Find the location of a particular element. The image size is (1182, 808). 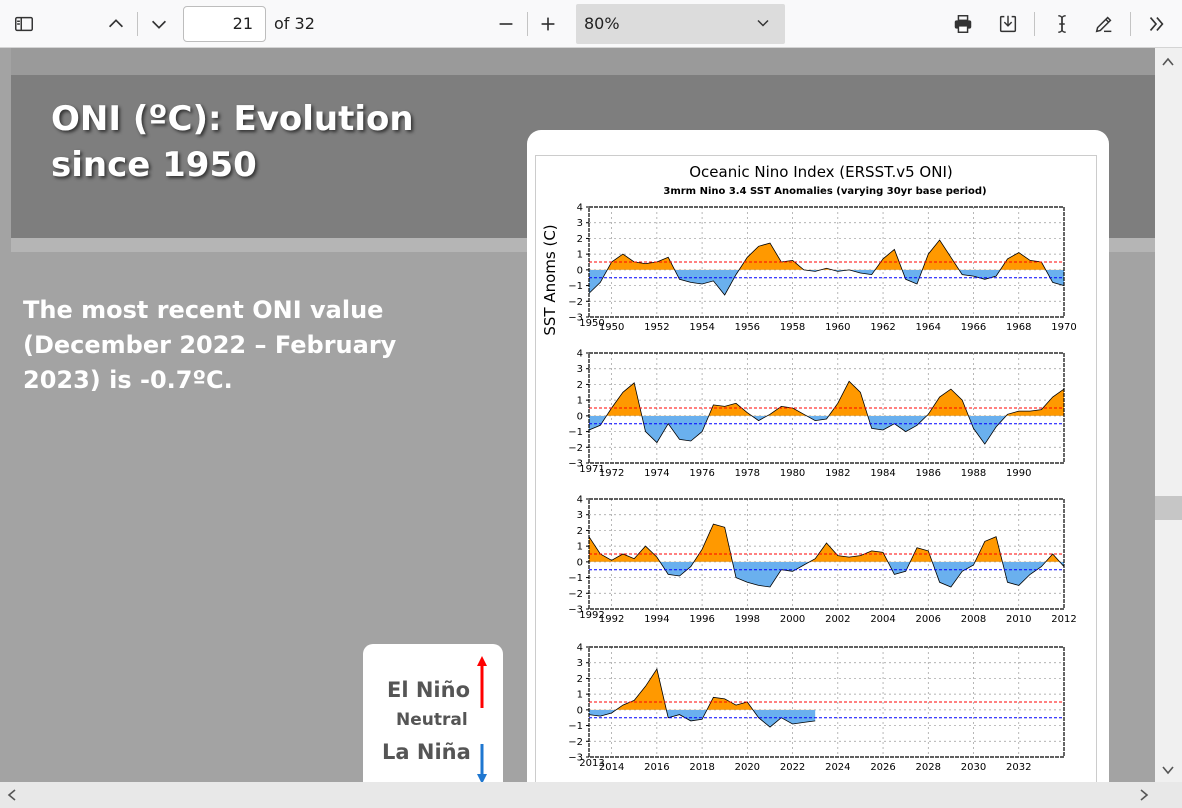

x-tick-label: 1968 is located at coordinates (1018, 327).